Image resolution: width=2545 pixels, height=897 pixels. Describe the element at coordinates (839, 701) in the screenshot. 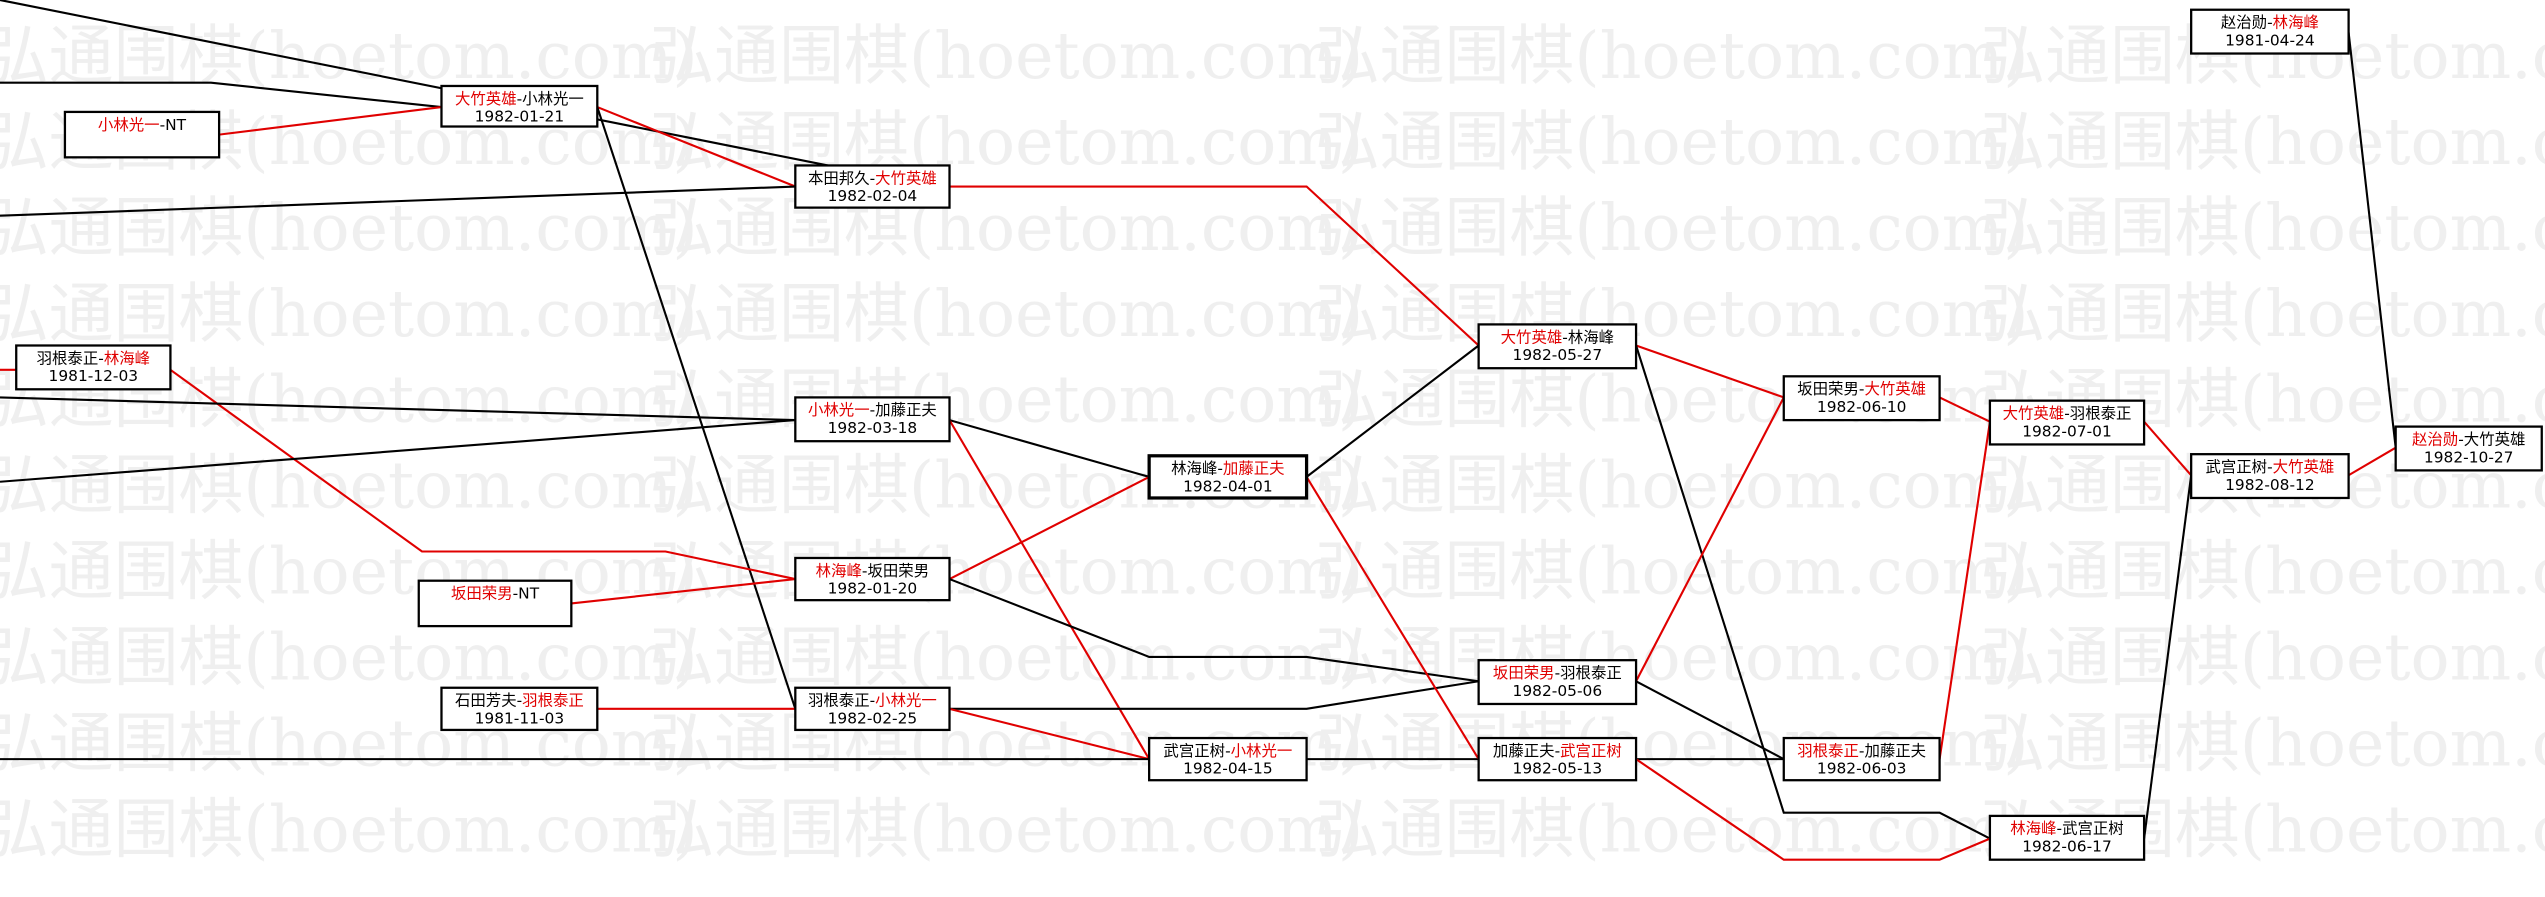

I see `player-1: 羽根泰正` at that location.